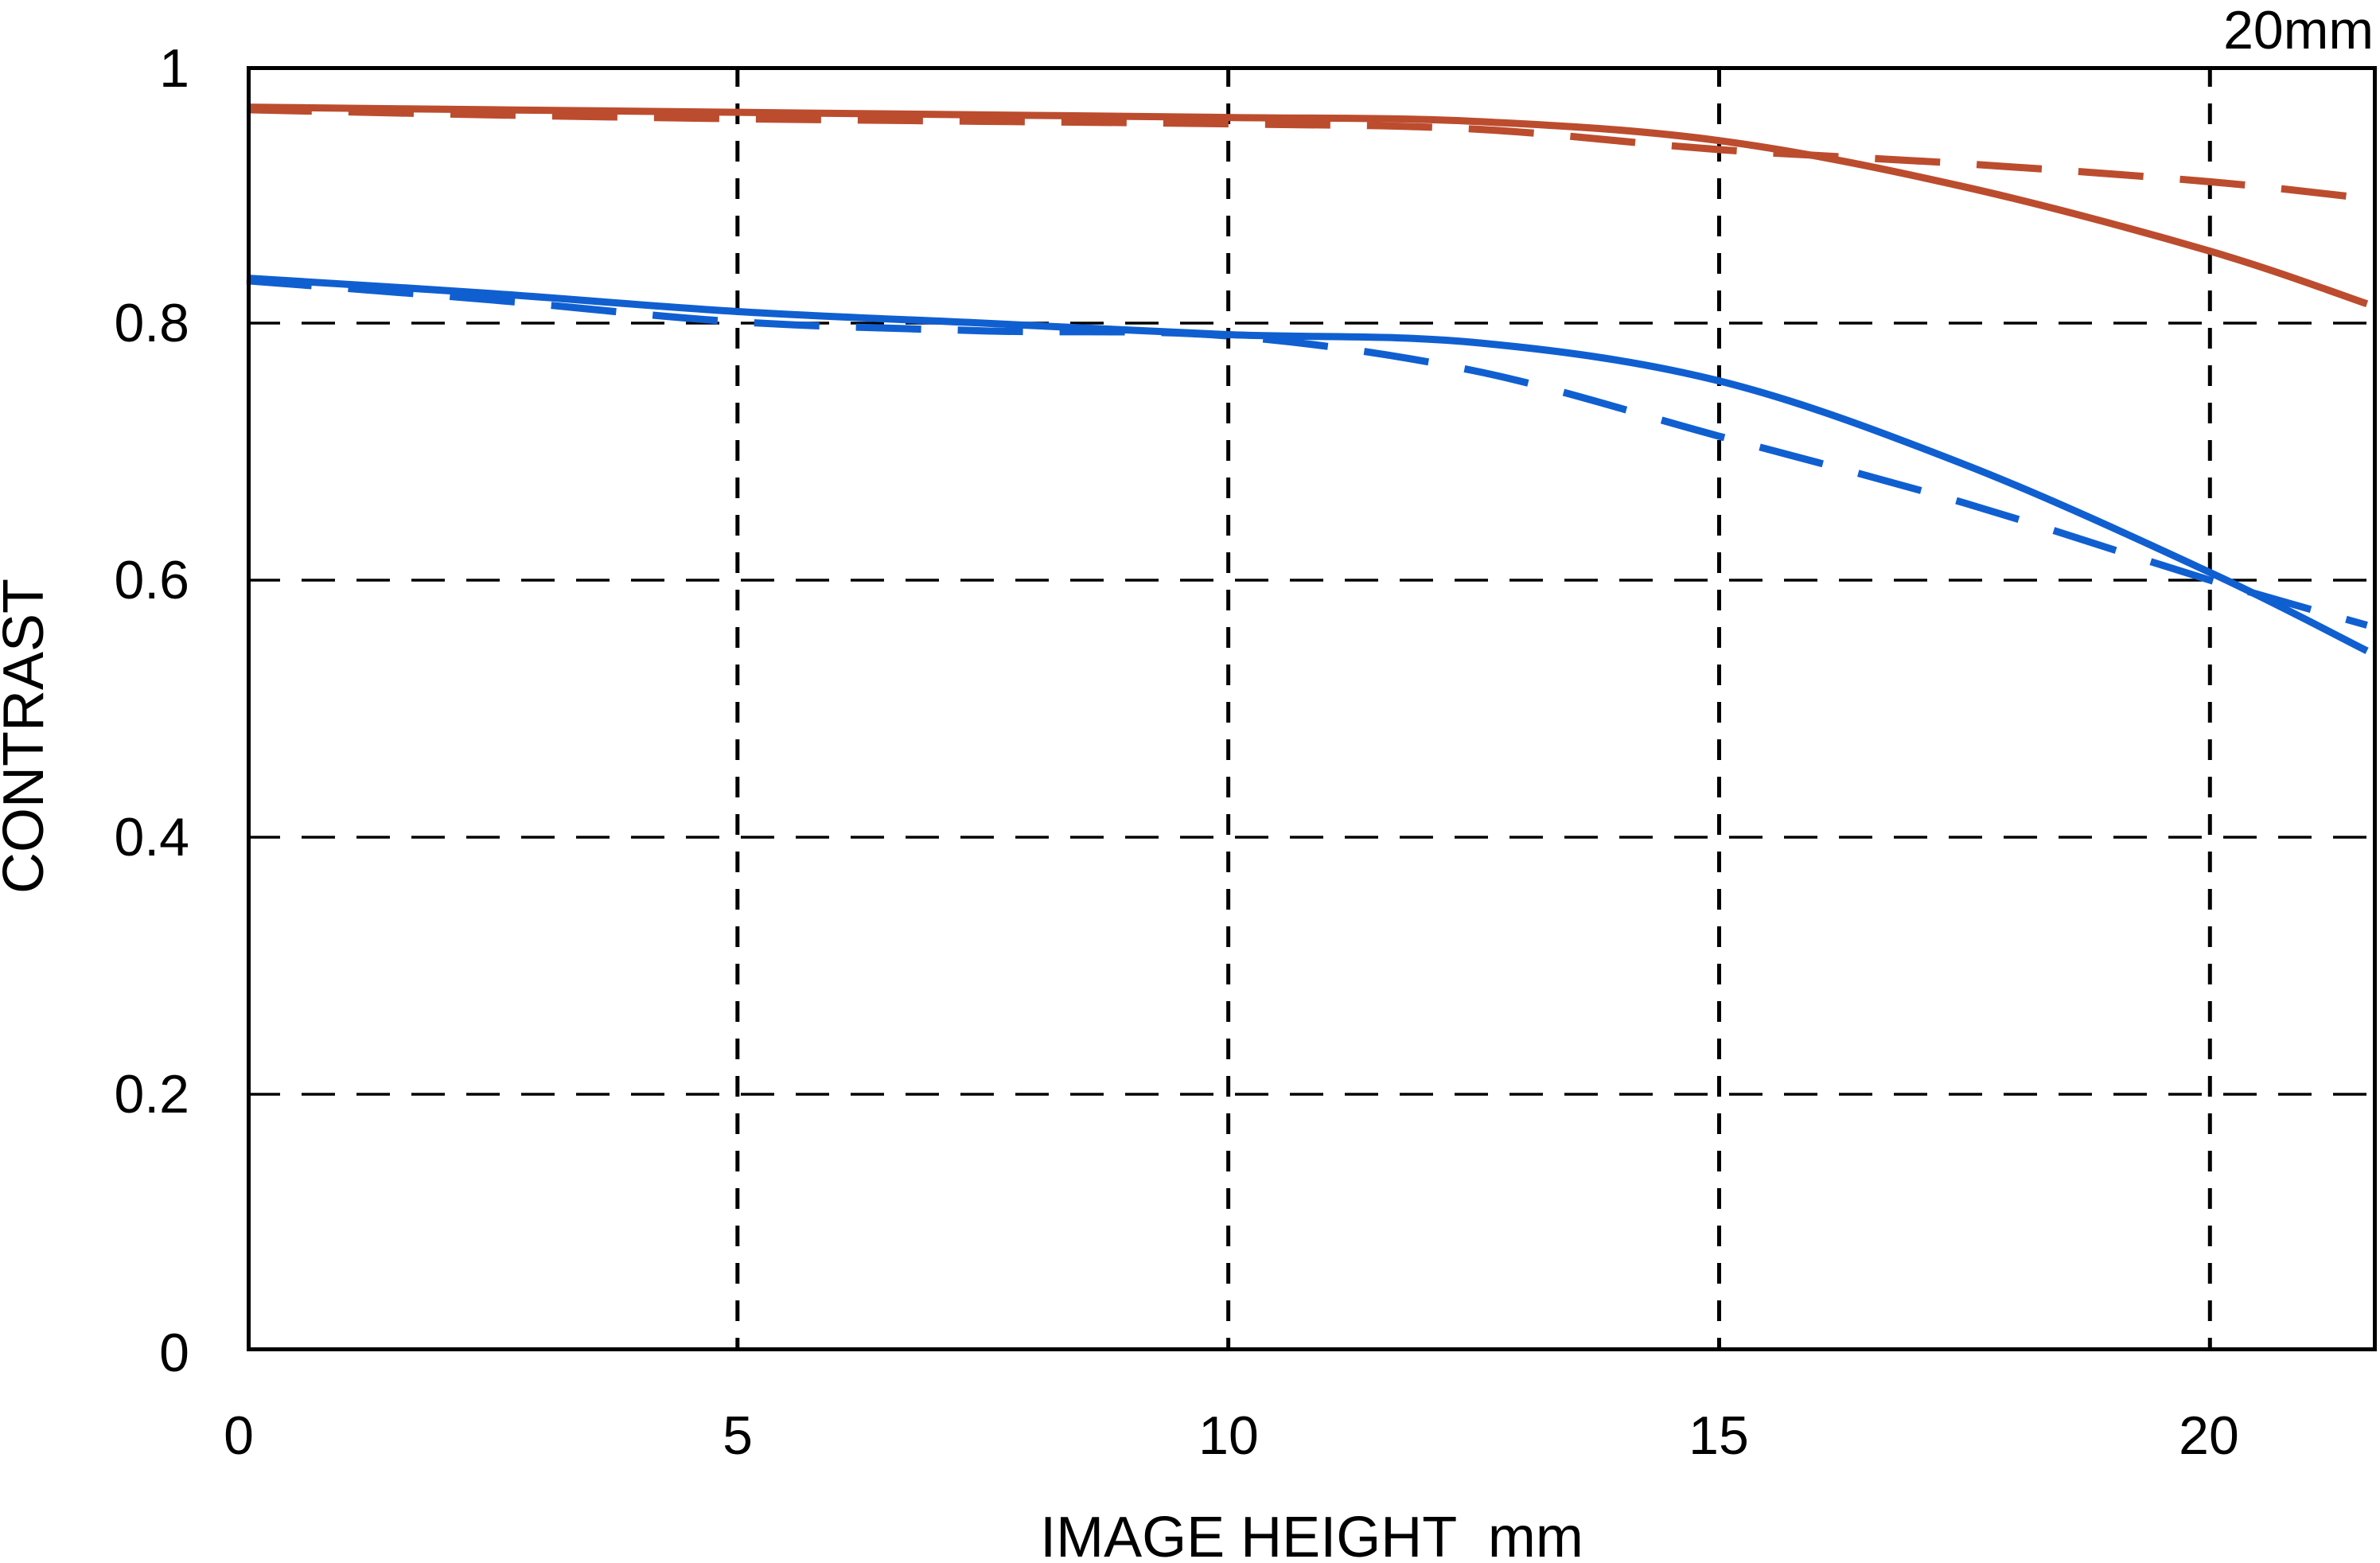 Image resolution: width=2380 pixels, height=1563 pixels. I want to click on x-axis-title: IMAGE HEIGHT mm, so click(1311, 1534).